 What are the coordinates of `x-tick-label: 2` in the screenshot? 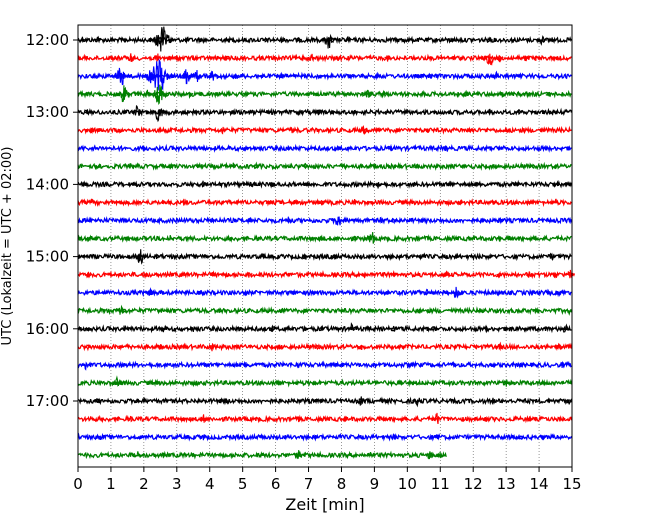 It's located at (144, 484).